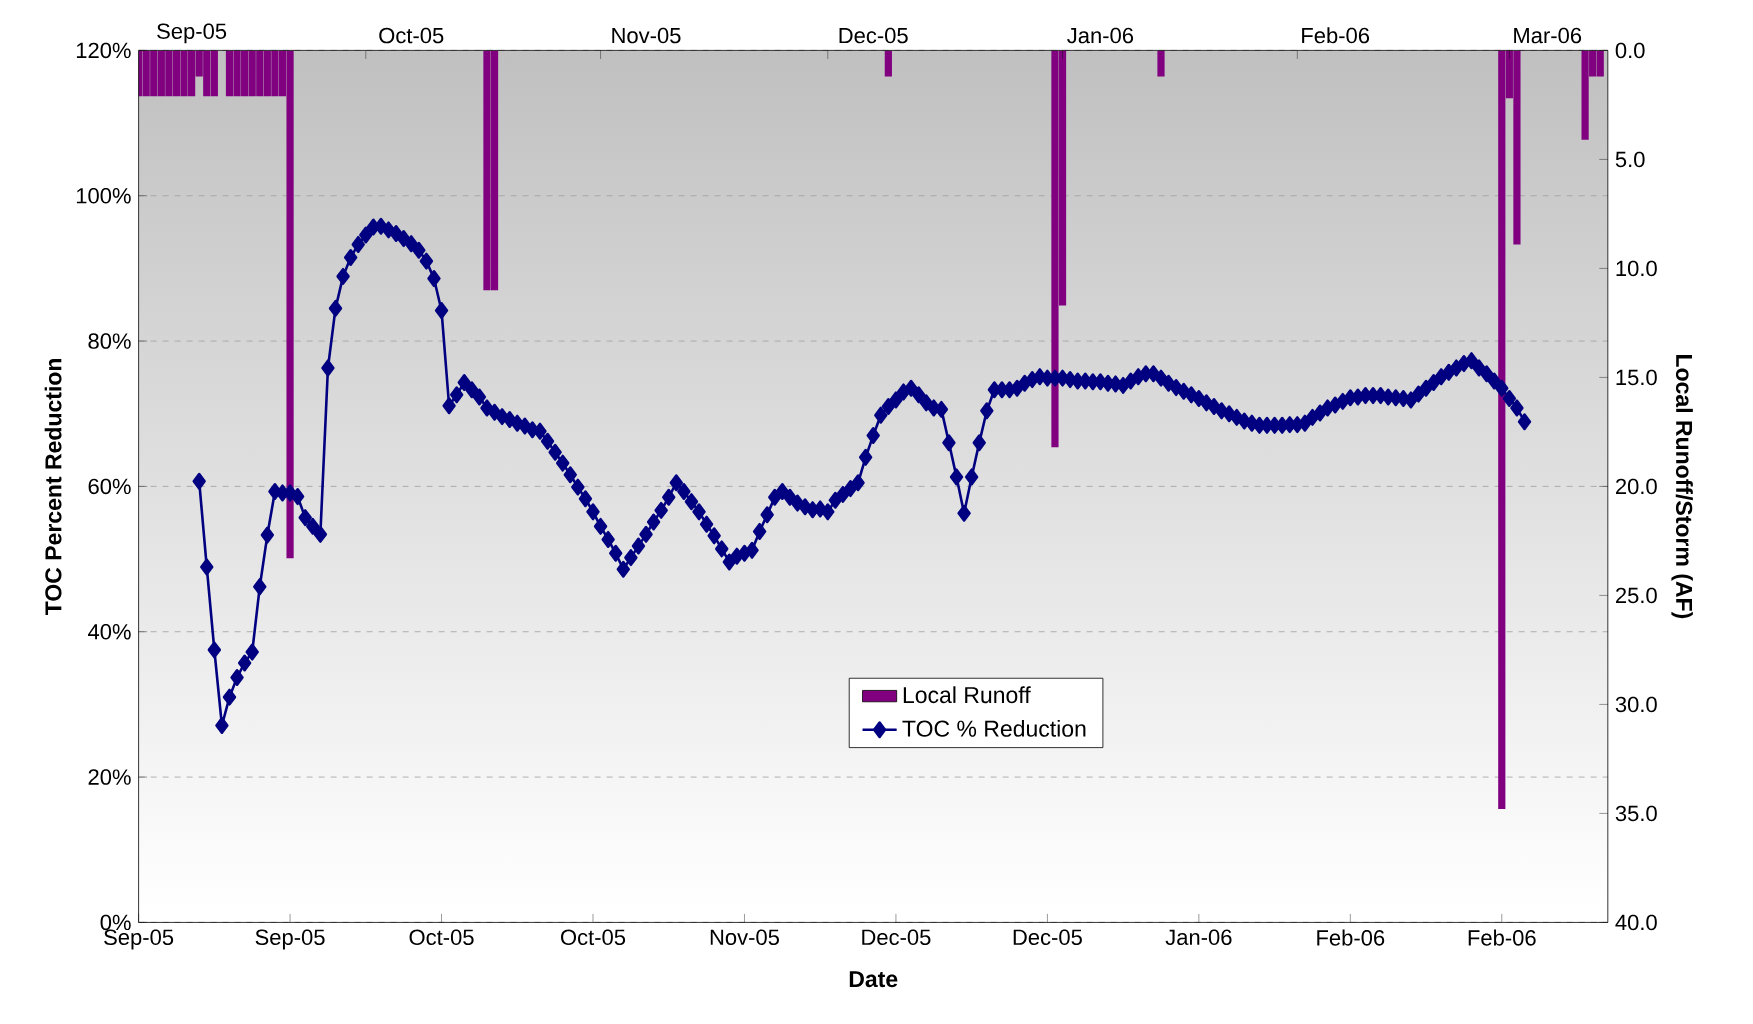 The height and width of the screenshot is (1024, 1753). Describe the element at coordinates (1548, 35) in the screenshot. I see `x2-tick-label: Mar-06` at that location.